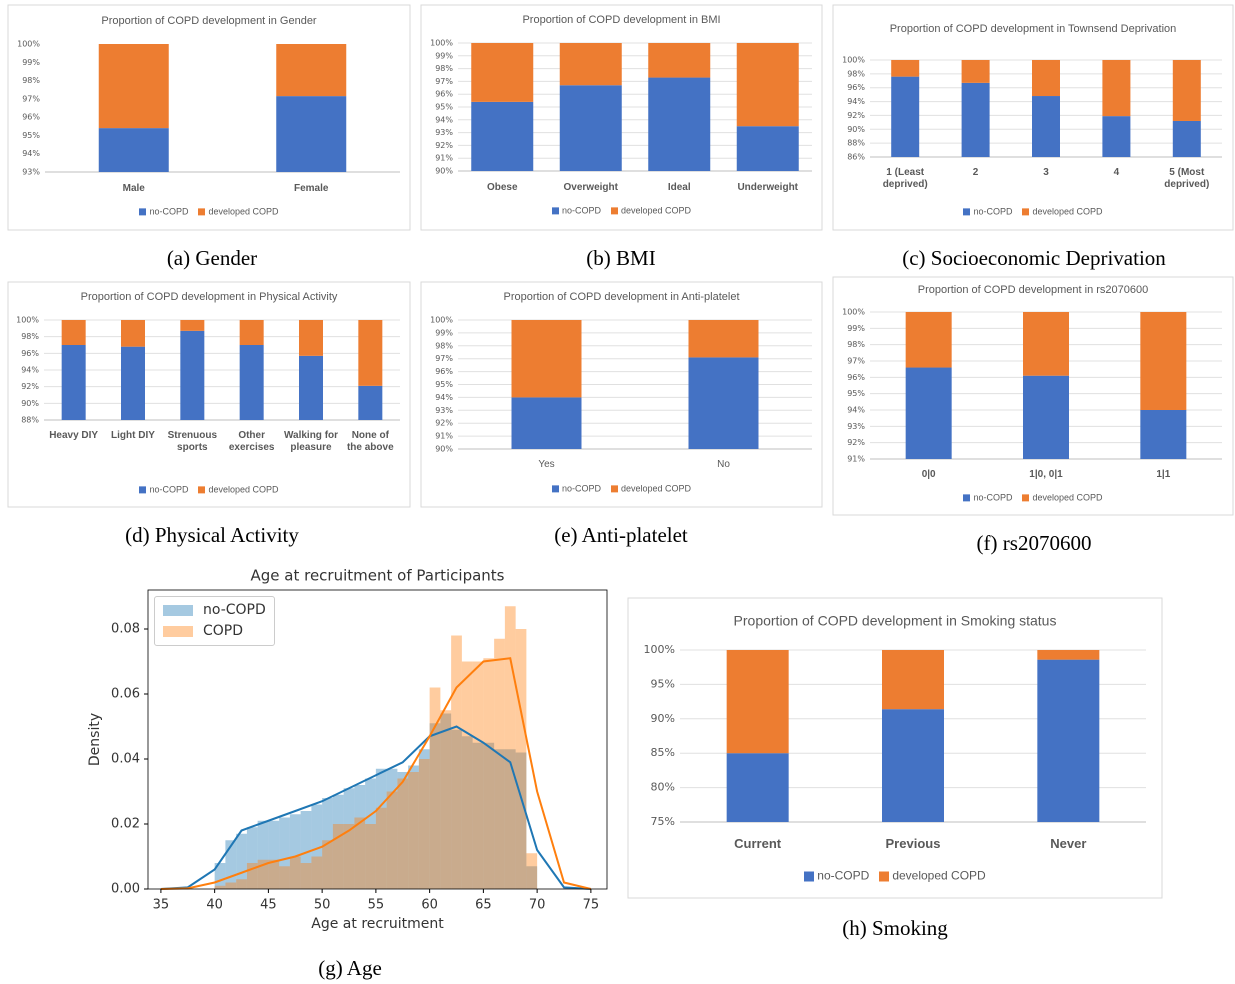 Image resolution: width=1235 pixels, height=984 pixels. Describe the element at coordinates (768, 187) in the screenshot. I see `x-tick-label: Underweight` at that location.